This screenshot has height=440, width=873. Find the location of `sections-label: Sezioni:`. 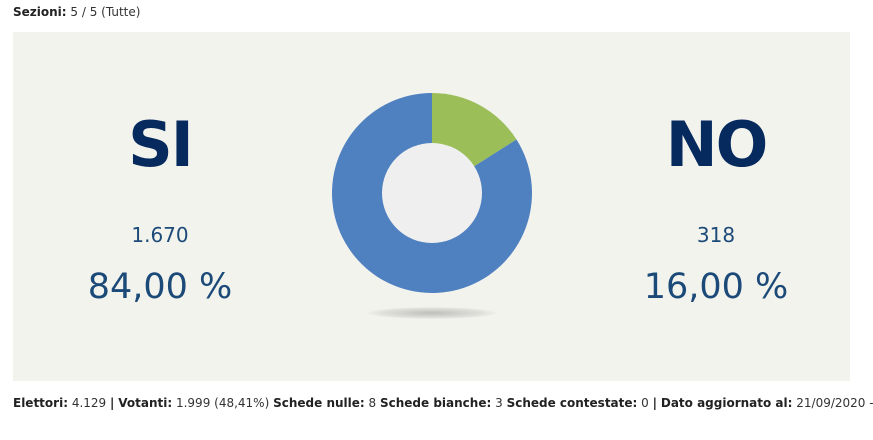

sections-label: Sezioni: is located at coordinates (40, 12).